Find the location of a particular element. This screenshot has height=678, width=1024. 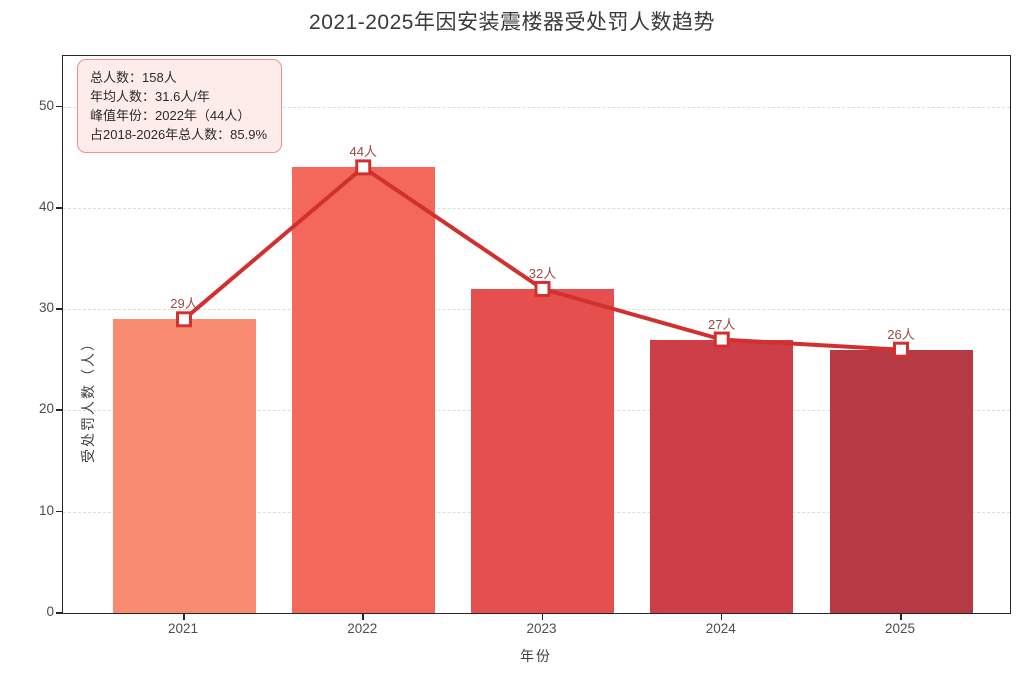

bar-2021 is located at coordinates (184, 466).